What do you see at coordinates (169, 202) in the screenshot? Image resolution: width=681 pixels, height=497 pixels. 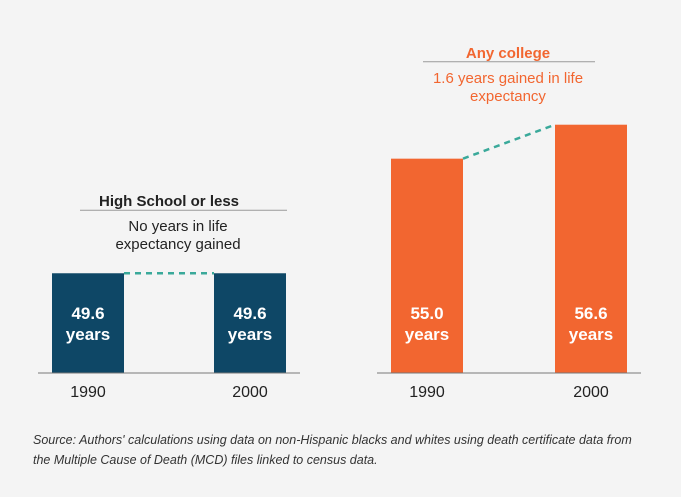 I see `panel-title: High School or less` at bounding box center [169, 202].